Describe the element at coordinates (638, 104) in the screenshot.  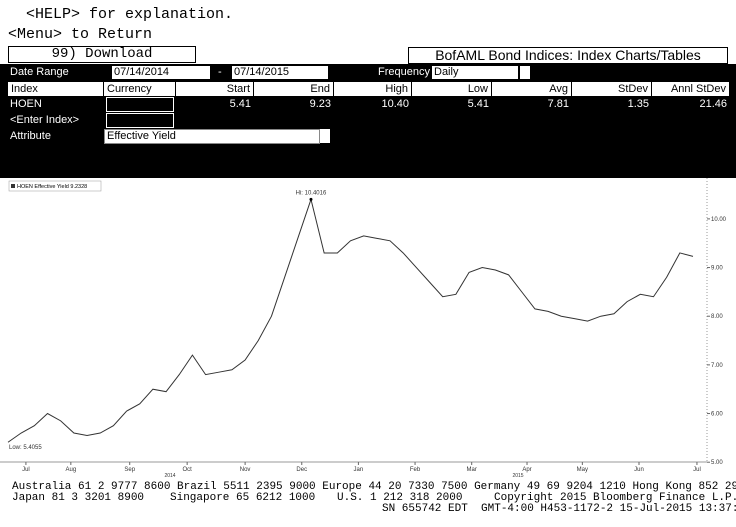
I see `value-cell: 1.35` at that location.